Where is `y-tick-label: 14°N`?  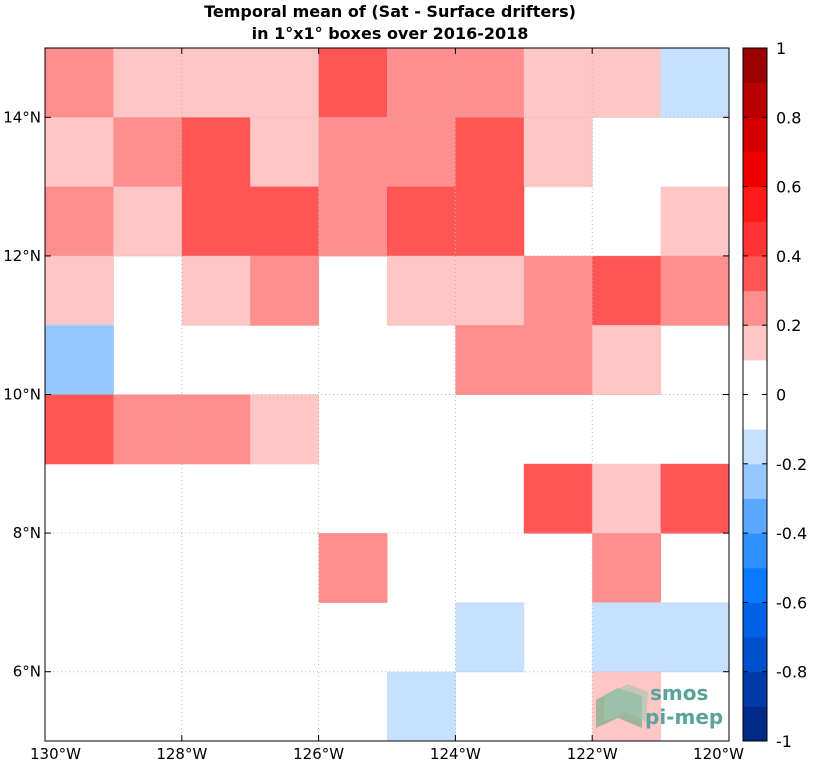 y-tick-label: 14°N is located at coordinates (22, 117).